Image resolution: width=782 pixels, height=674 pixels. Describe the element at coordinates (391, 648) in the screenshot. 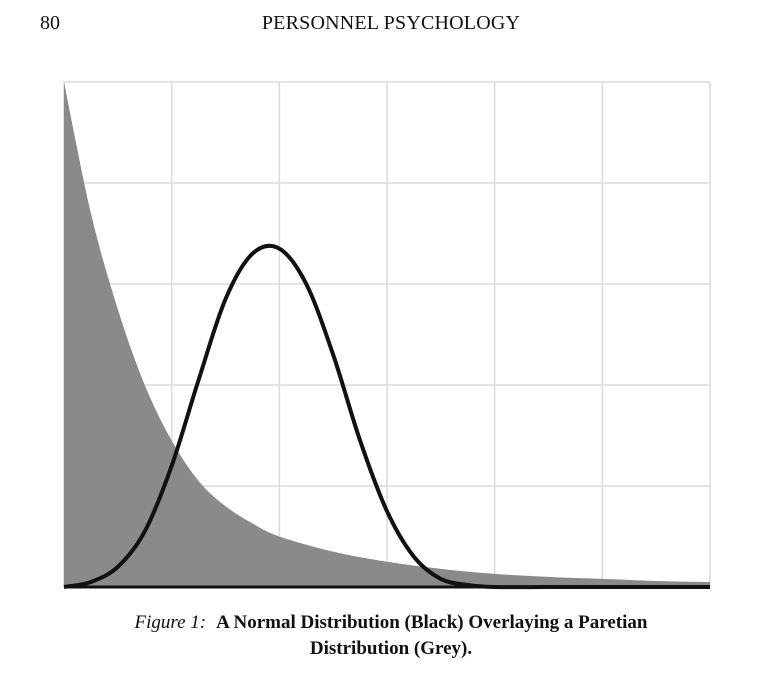

I see `figure-title-line-2: Distribution (Grey).` at that location.